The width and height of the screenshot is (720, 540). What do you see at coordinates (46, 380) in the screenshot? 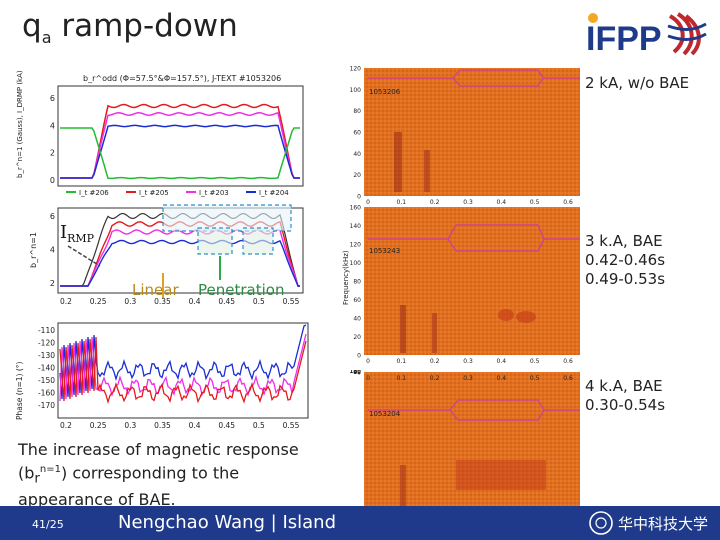
I see `ytick-label: -150` at bounding box center [46, 380].